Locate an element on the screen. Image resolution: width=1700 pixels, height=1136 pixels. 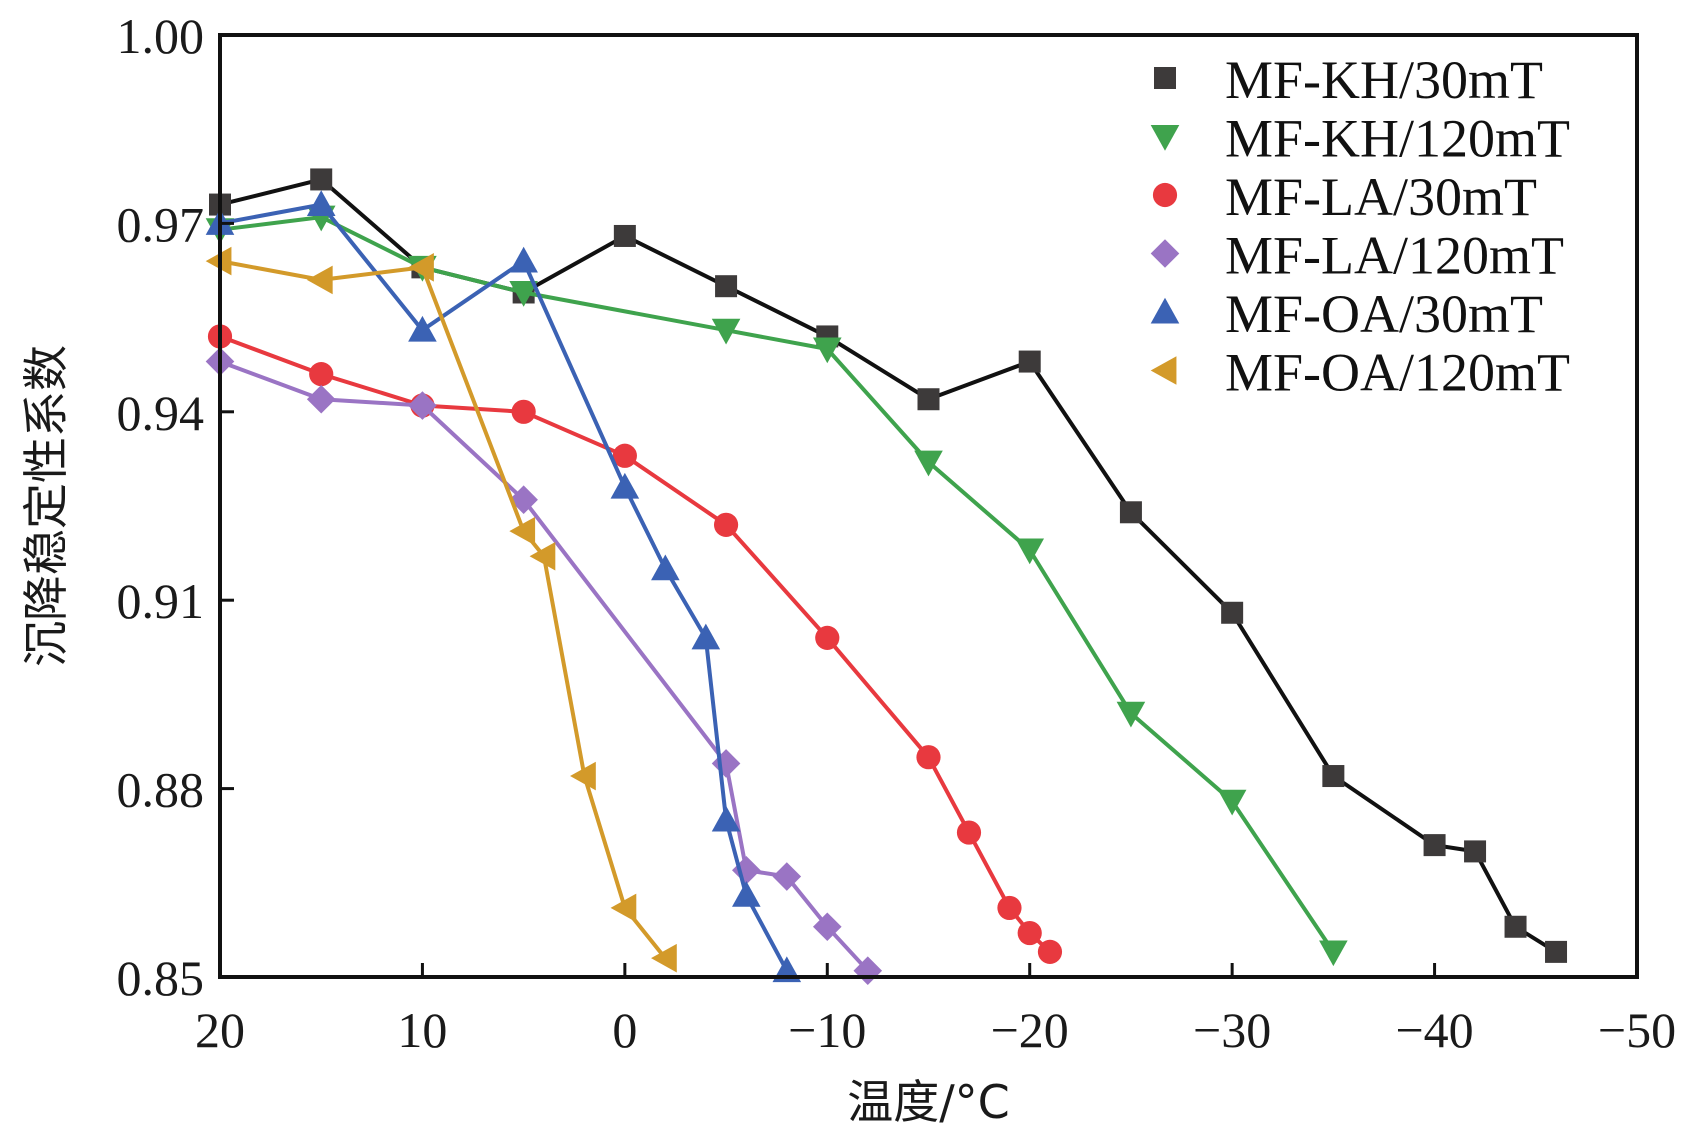
legend-item: MF-KH/30mT is located at coordinates (1348, 80).